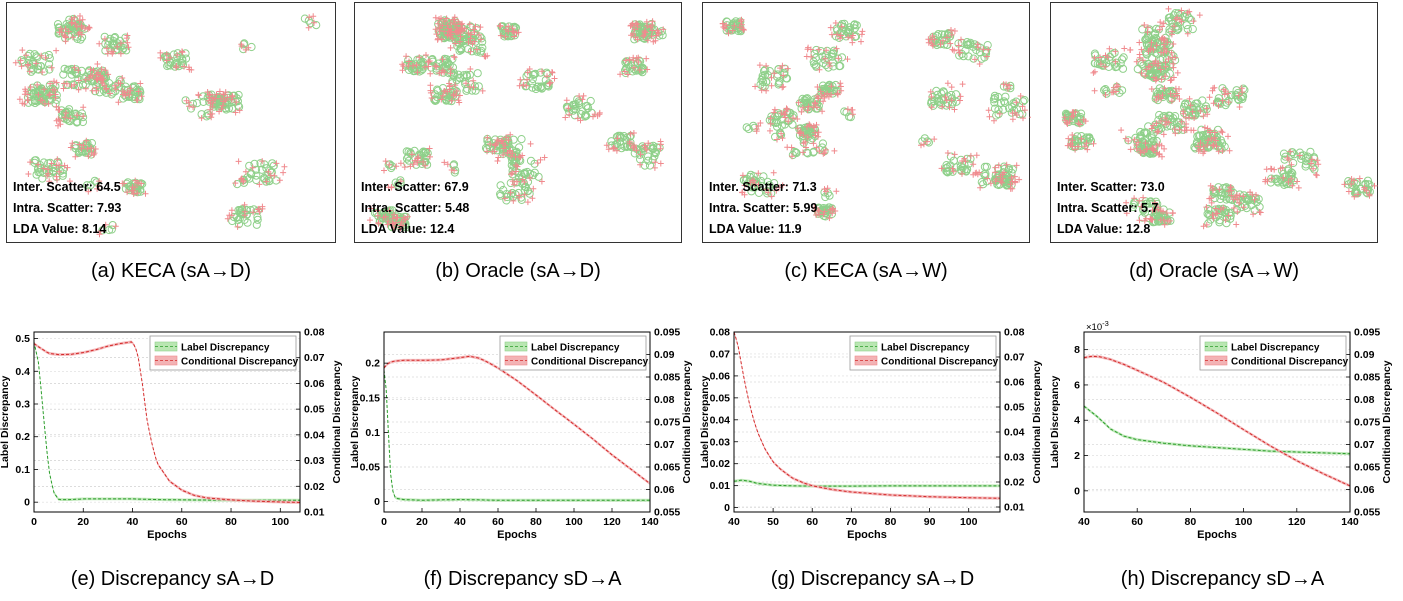  I want to click on plot-frame, so click(867, 422).